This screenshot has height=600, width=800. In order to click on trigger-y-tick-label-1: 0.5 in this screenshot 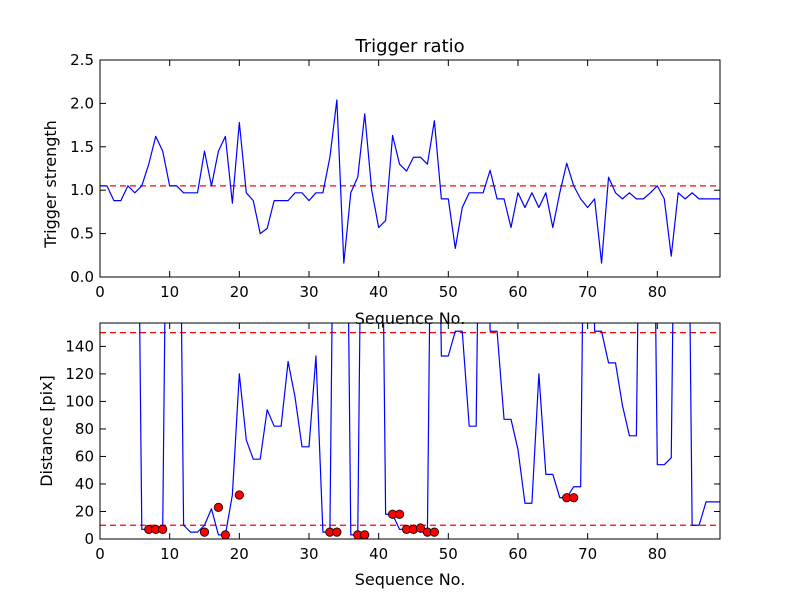, I will do `click(82, 234)`.